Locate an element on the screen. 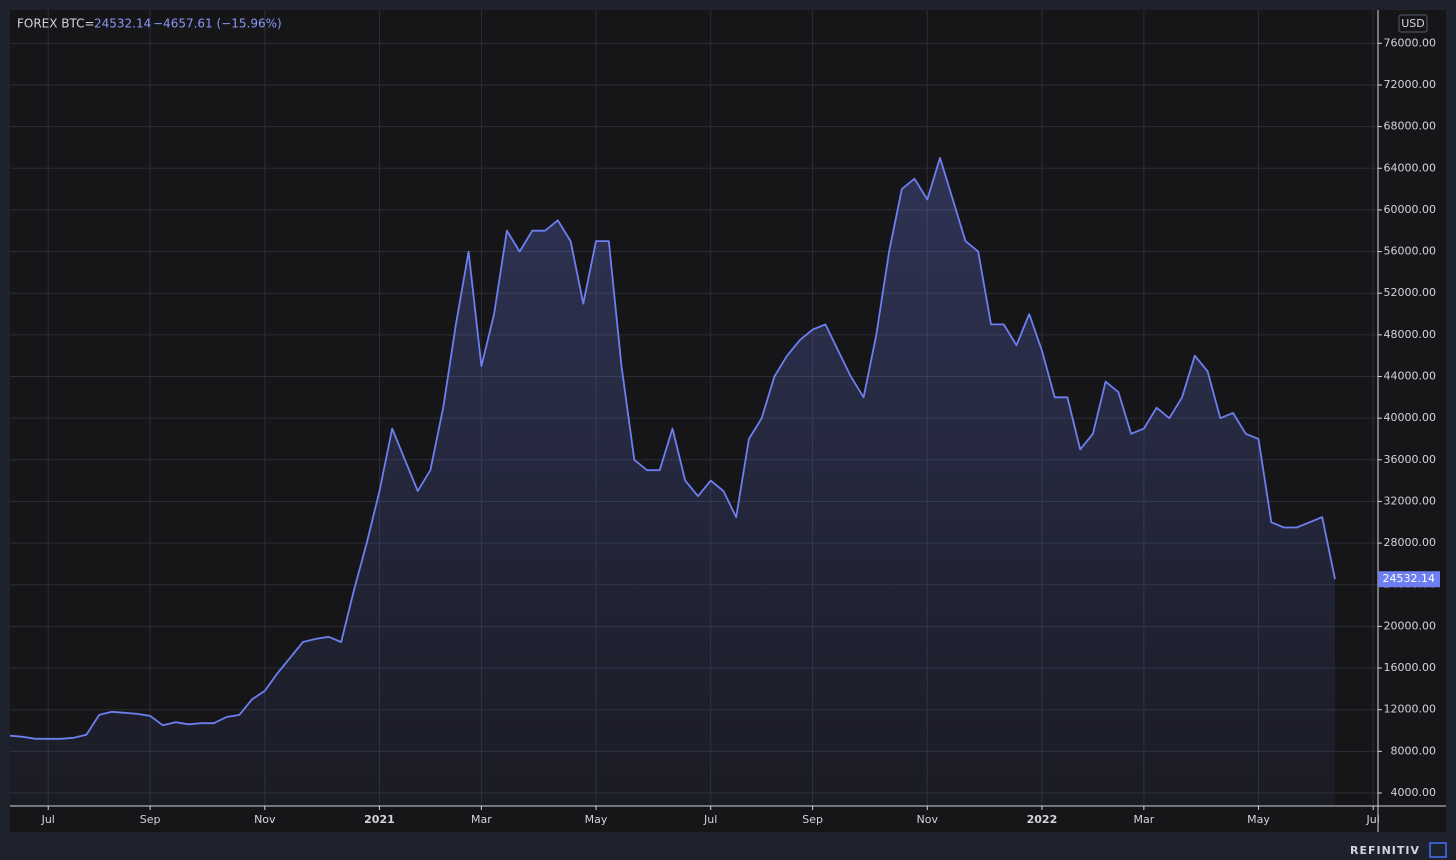  currency-box is located at coordinates (1413, 23).